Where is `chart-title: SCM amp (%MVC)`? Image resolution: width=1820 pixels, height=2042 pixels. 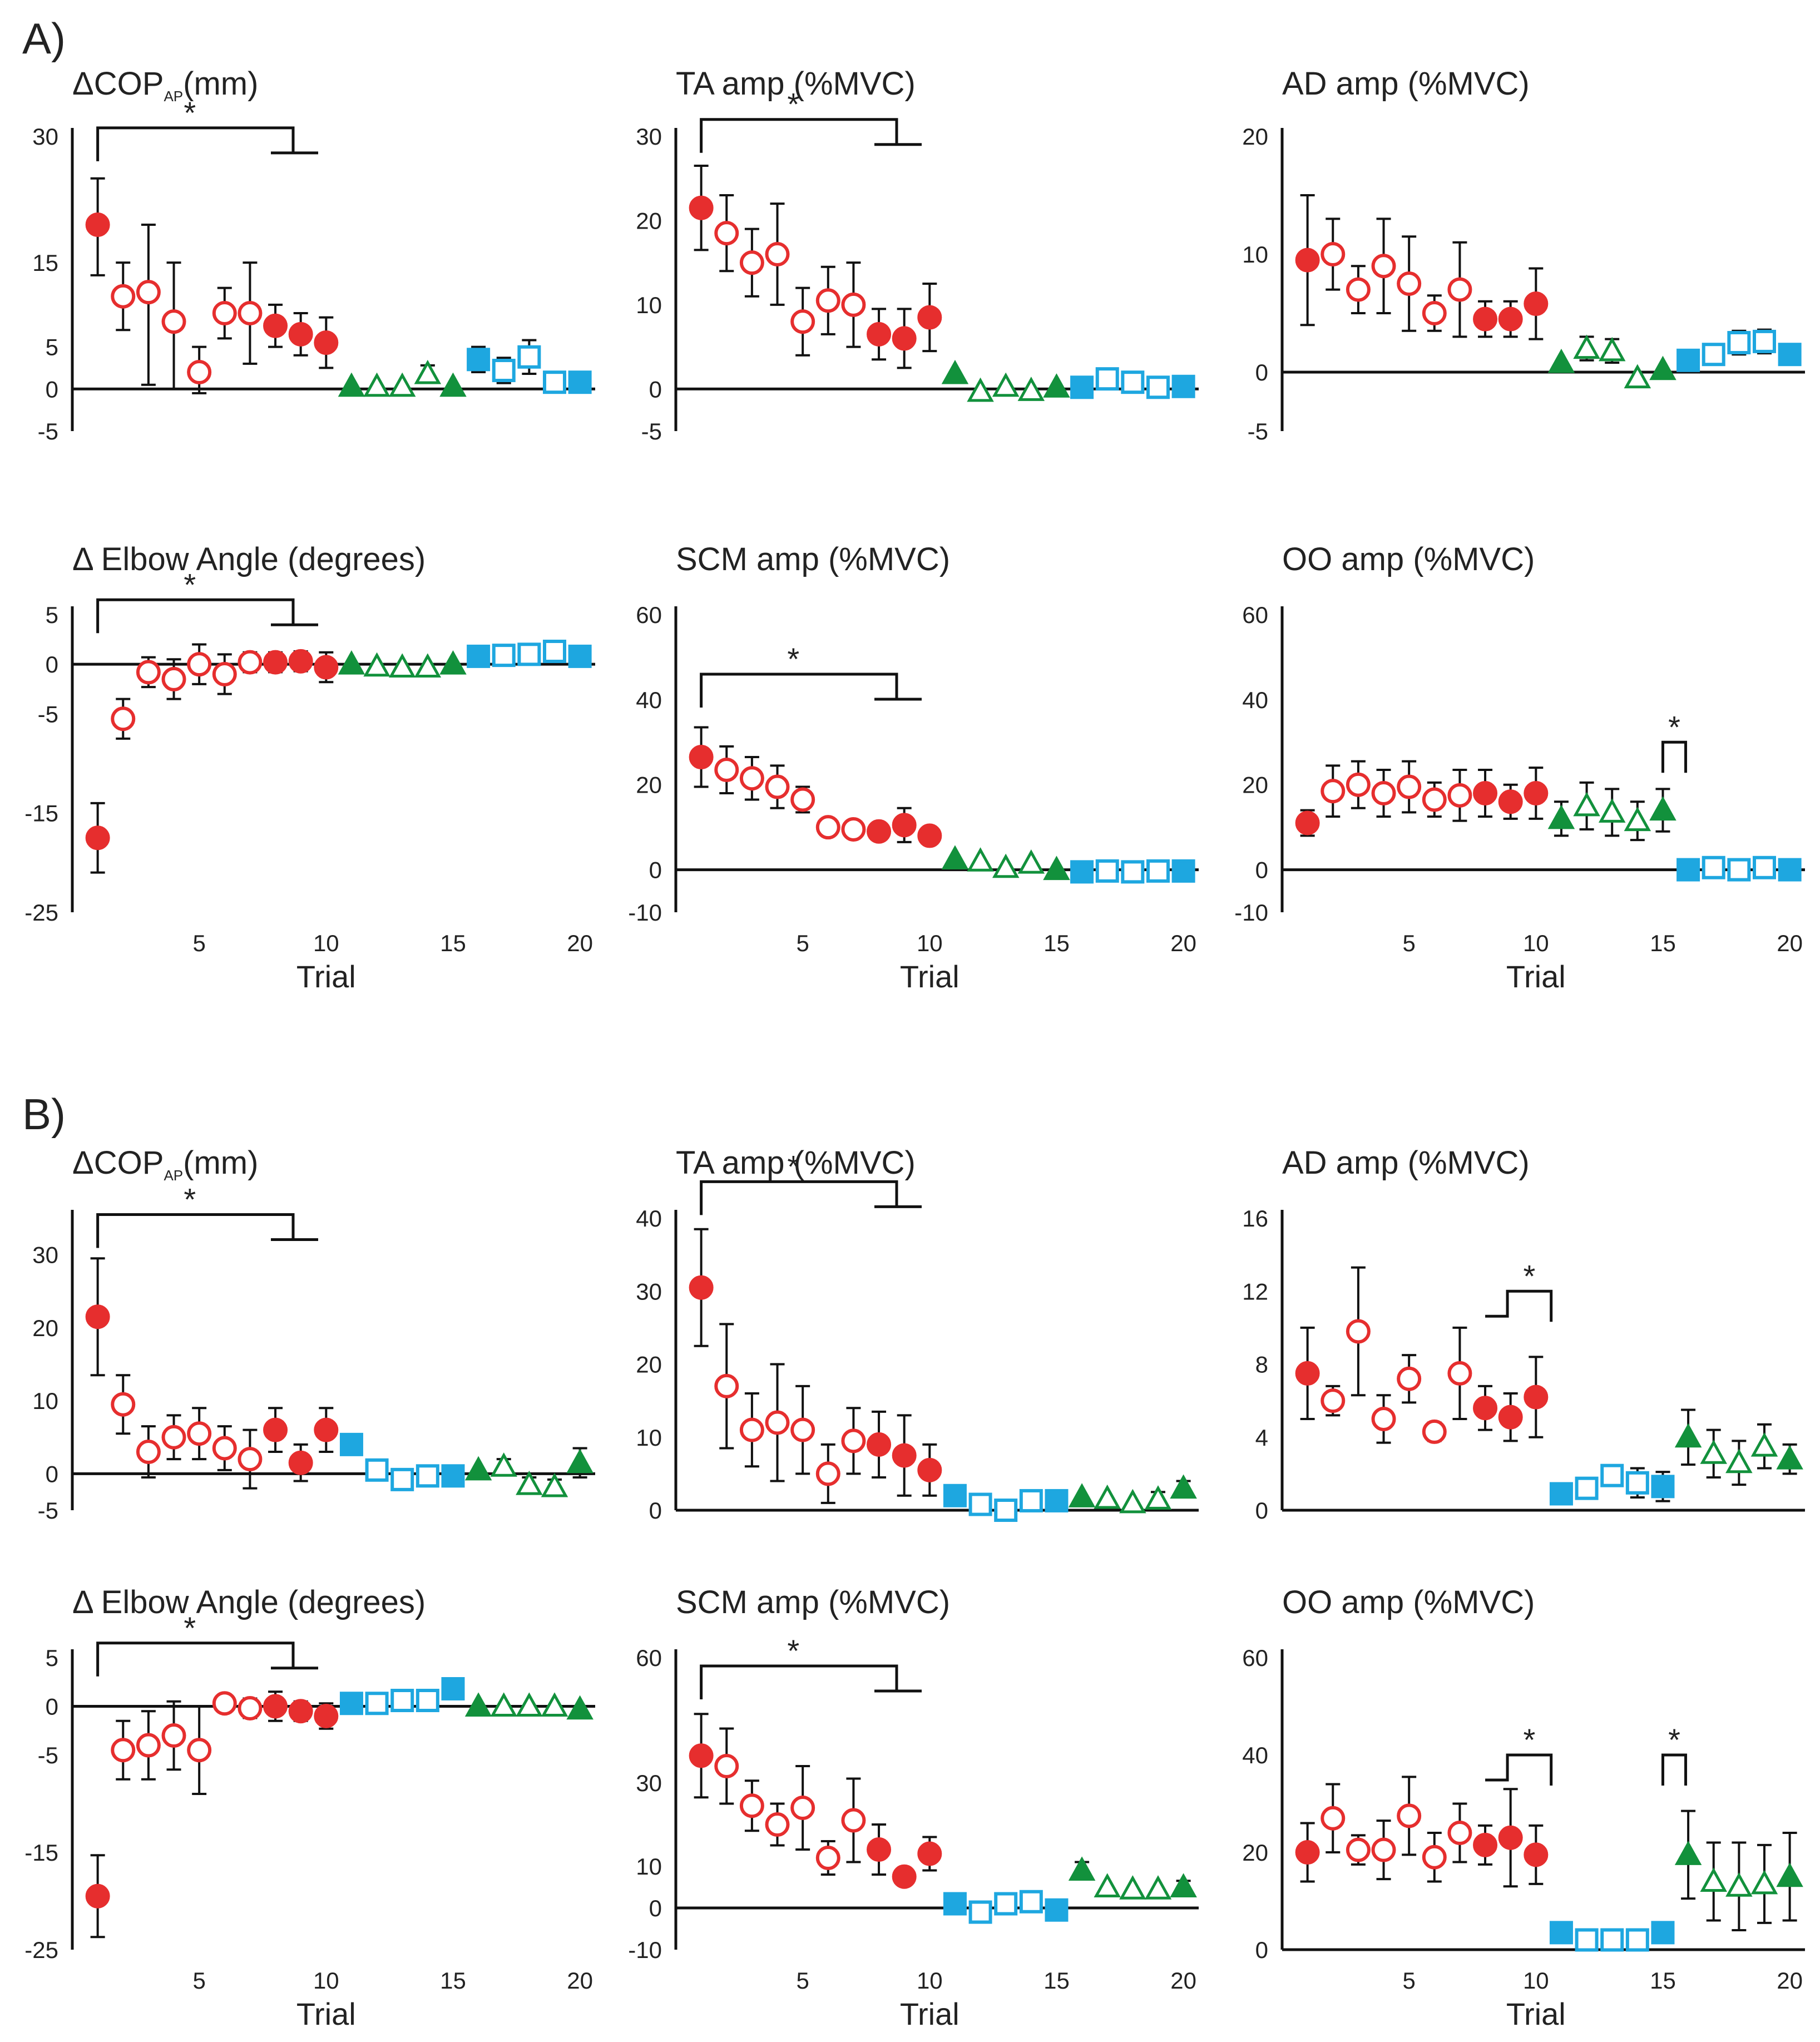
chart-title: SCM amp (%MVC) is located at coordinates (813, 559).